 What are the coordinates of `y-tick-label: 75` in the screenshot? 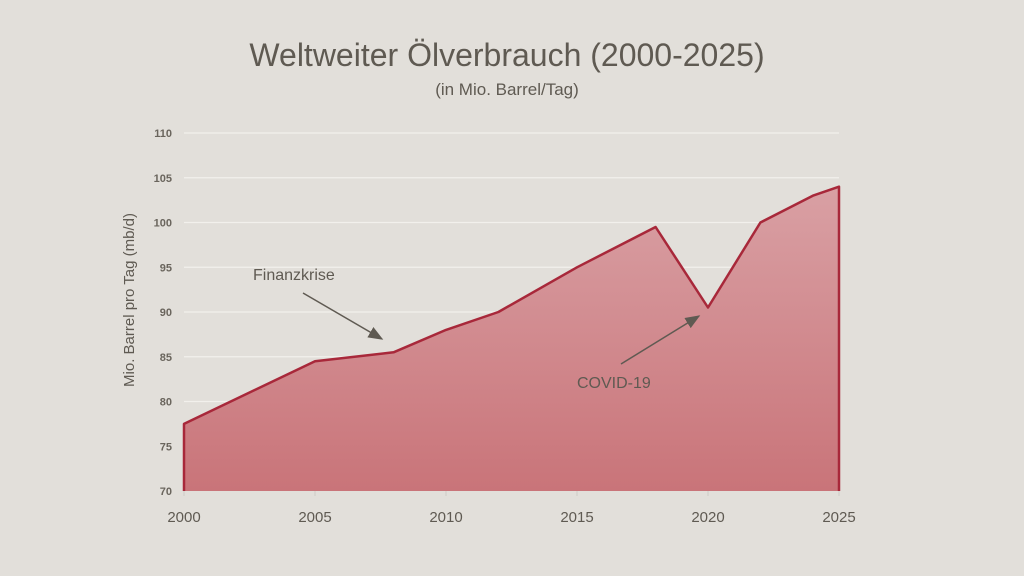 It's located at (166, 447).